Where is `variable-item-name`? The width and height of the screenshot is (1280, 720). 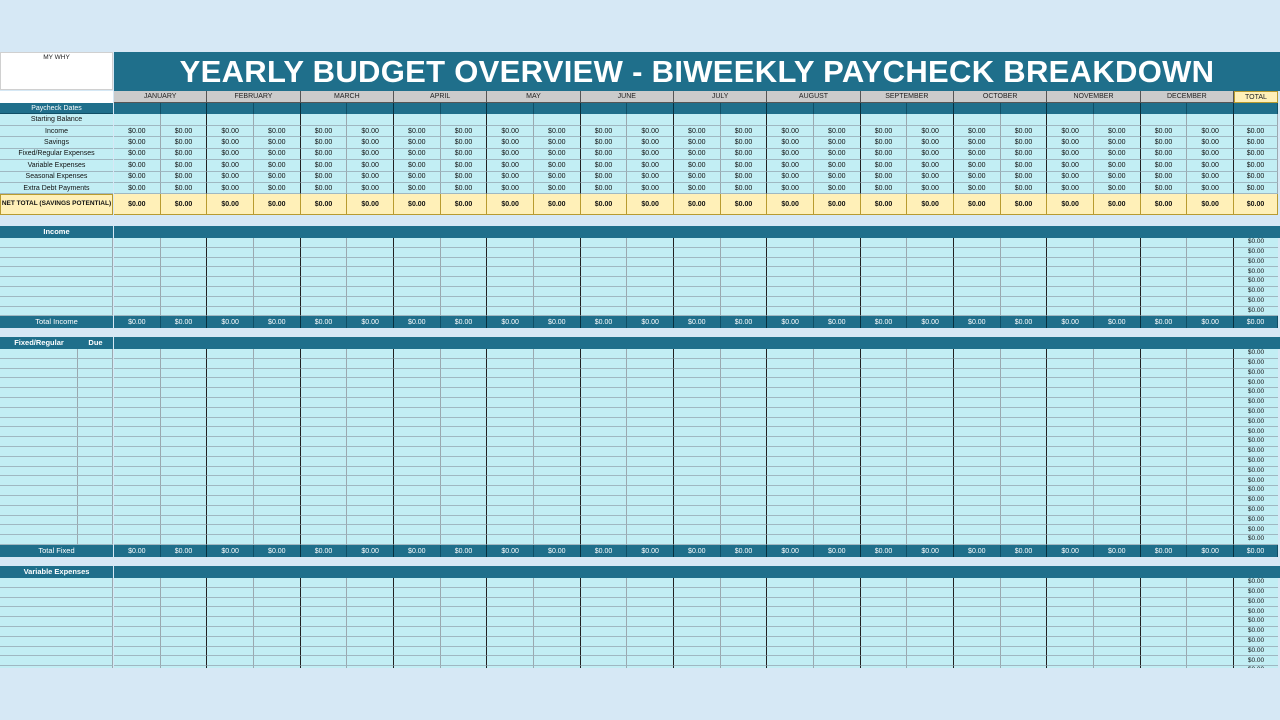 variable-item-name is located at coordinates (56, 583).